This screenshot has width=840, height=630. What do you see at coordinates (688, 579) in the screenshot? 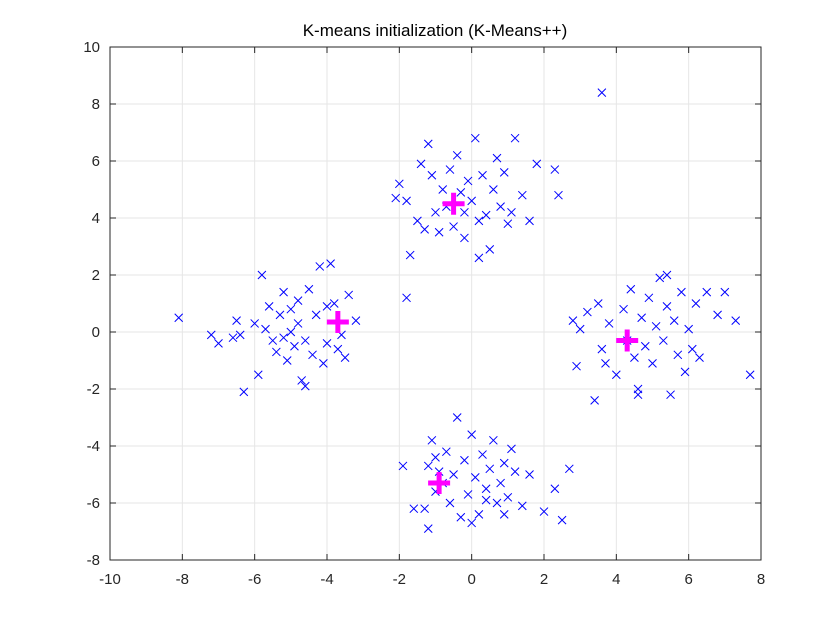
I see `x-tick-label: 6` at bounding box center [688, 579].